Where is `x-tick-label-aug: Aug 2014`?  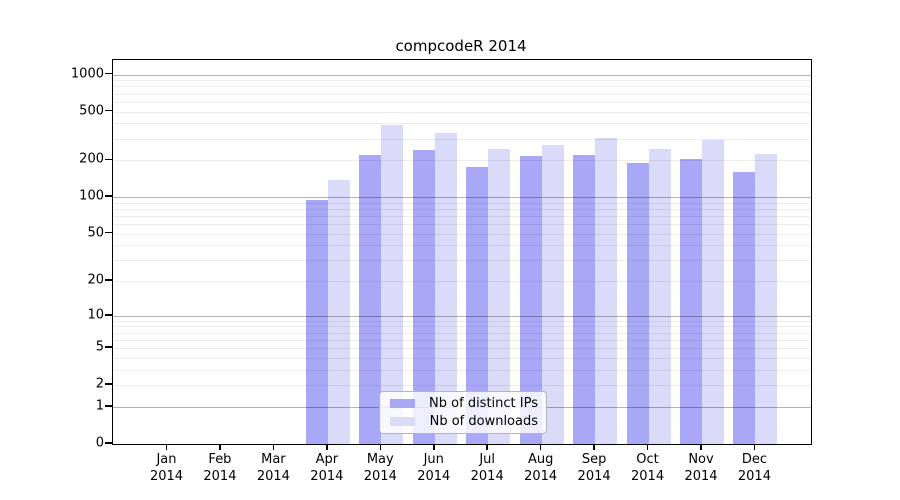 x-tick-label-aug: Aug 2014 is located at coordinates (541, 468).